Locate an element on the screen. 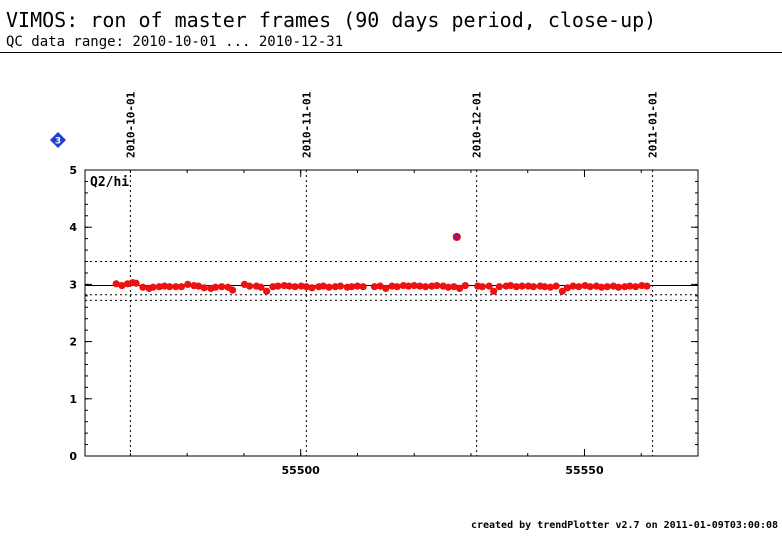 Image resolution: width=782 pixels, height=542 pixels. y-tick-label: 3 is located at coordinates (73, 284).